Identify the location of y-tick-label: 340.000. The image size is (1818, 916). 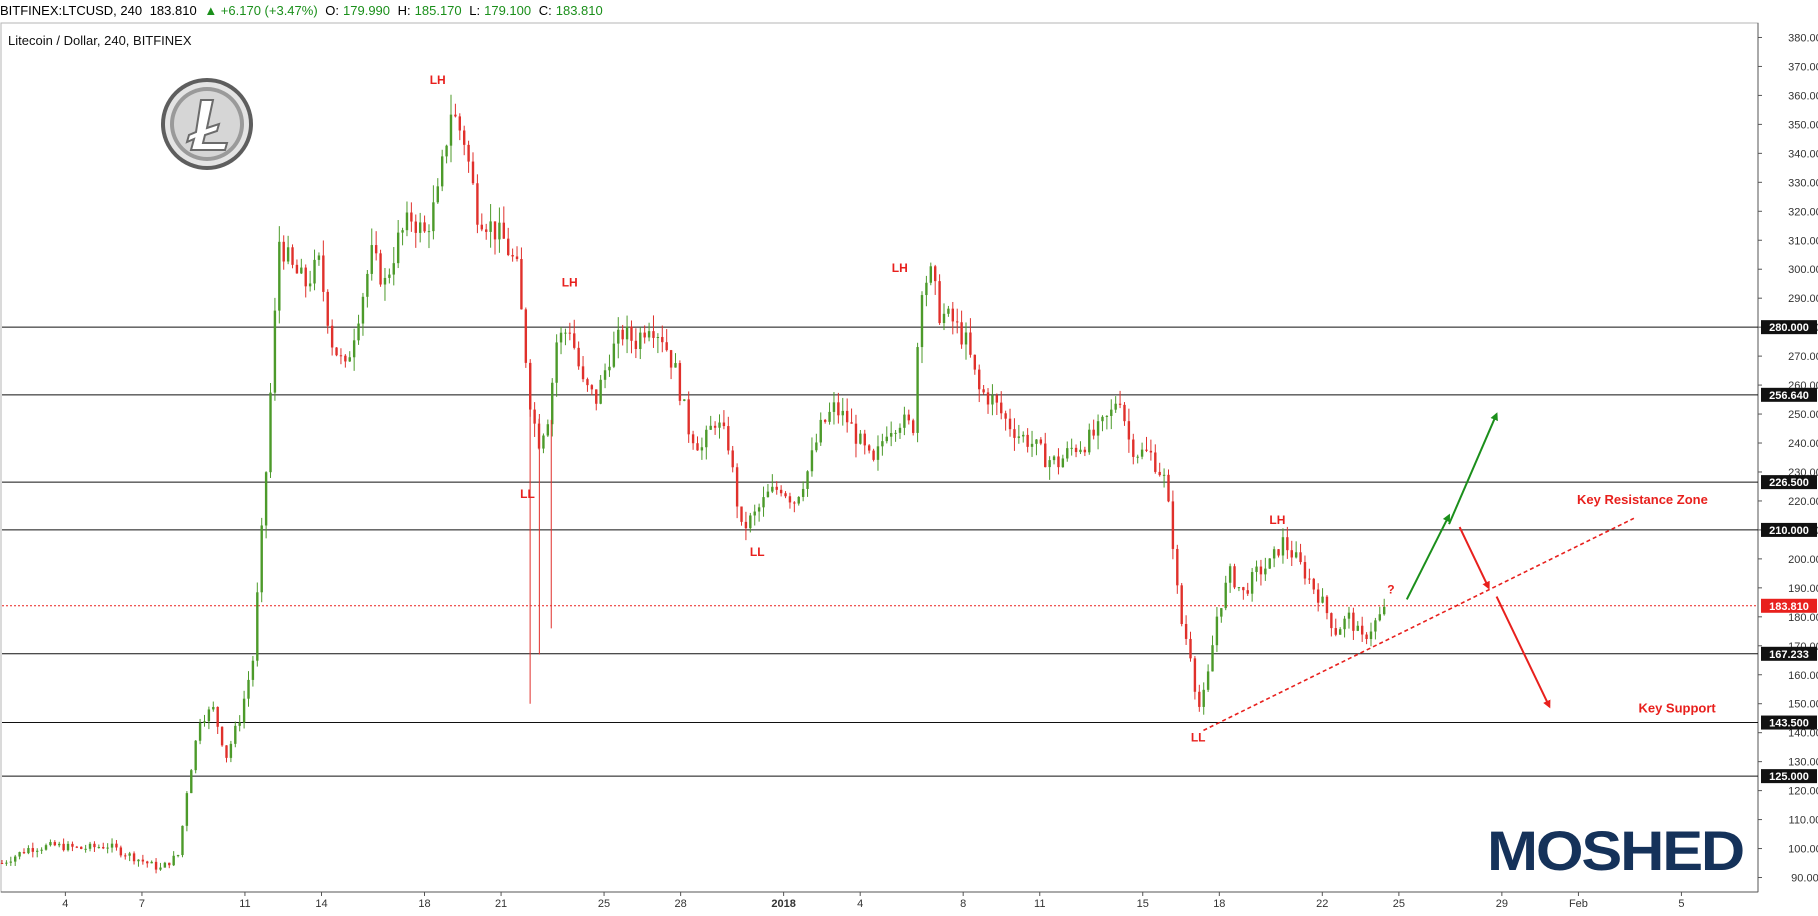
(1803, 154).